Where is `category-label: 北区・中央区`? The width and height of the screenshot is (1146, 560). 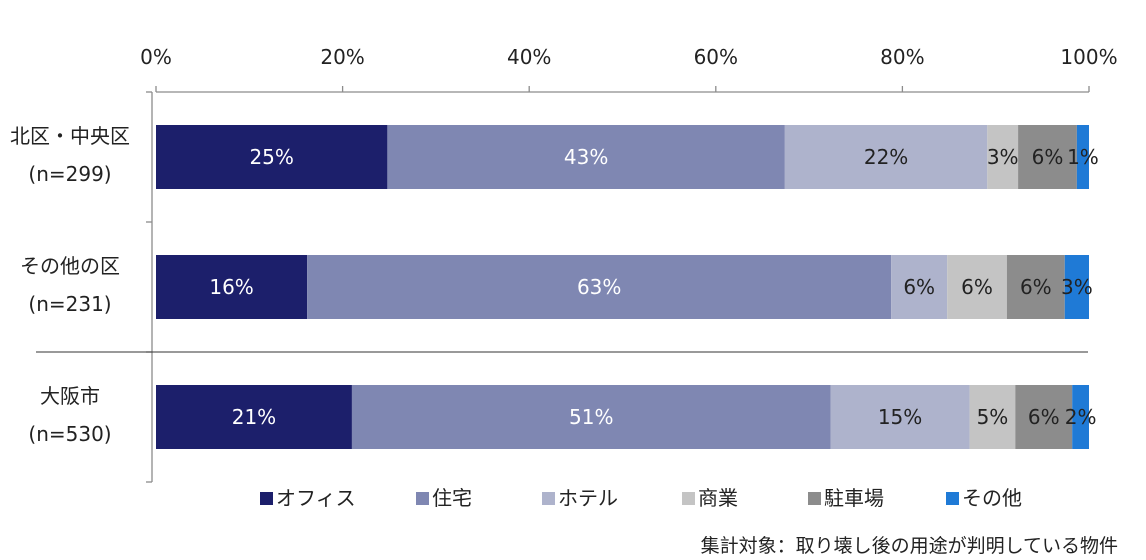
category-label: 北区・中央区 is located at coordinates (70, 136).